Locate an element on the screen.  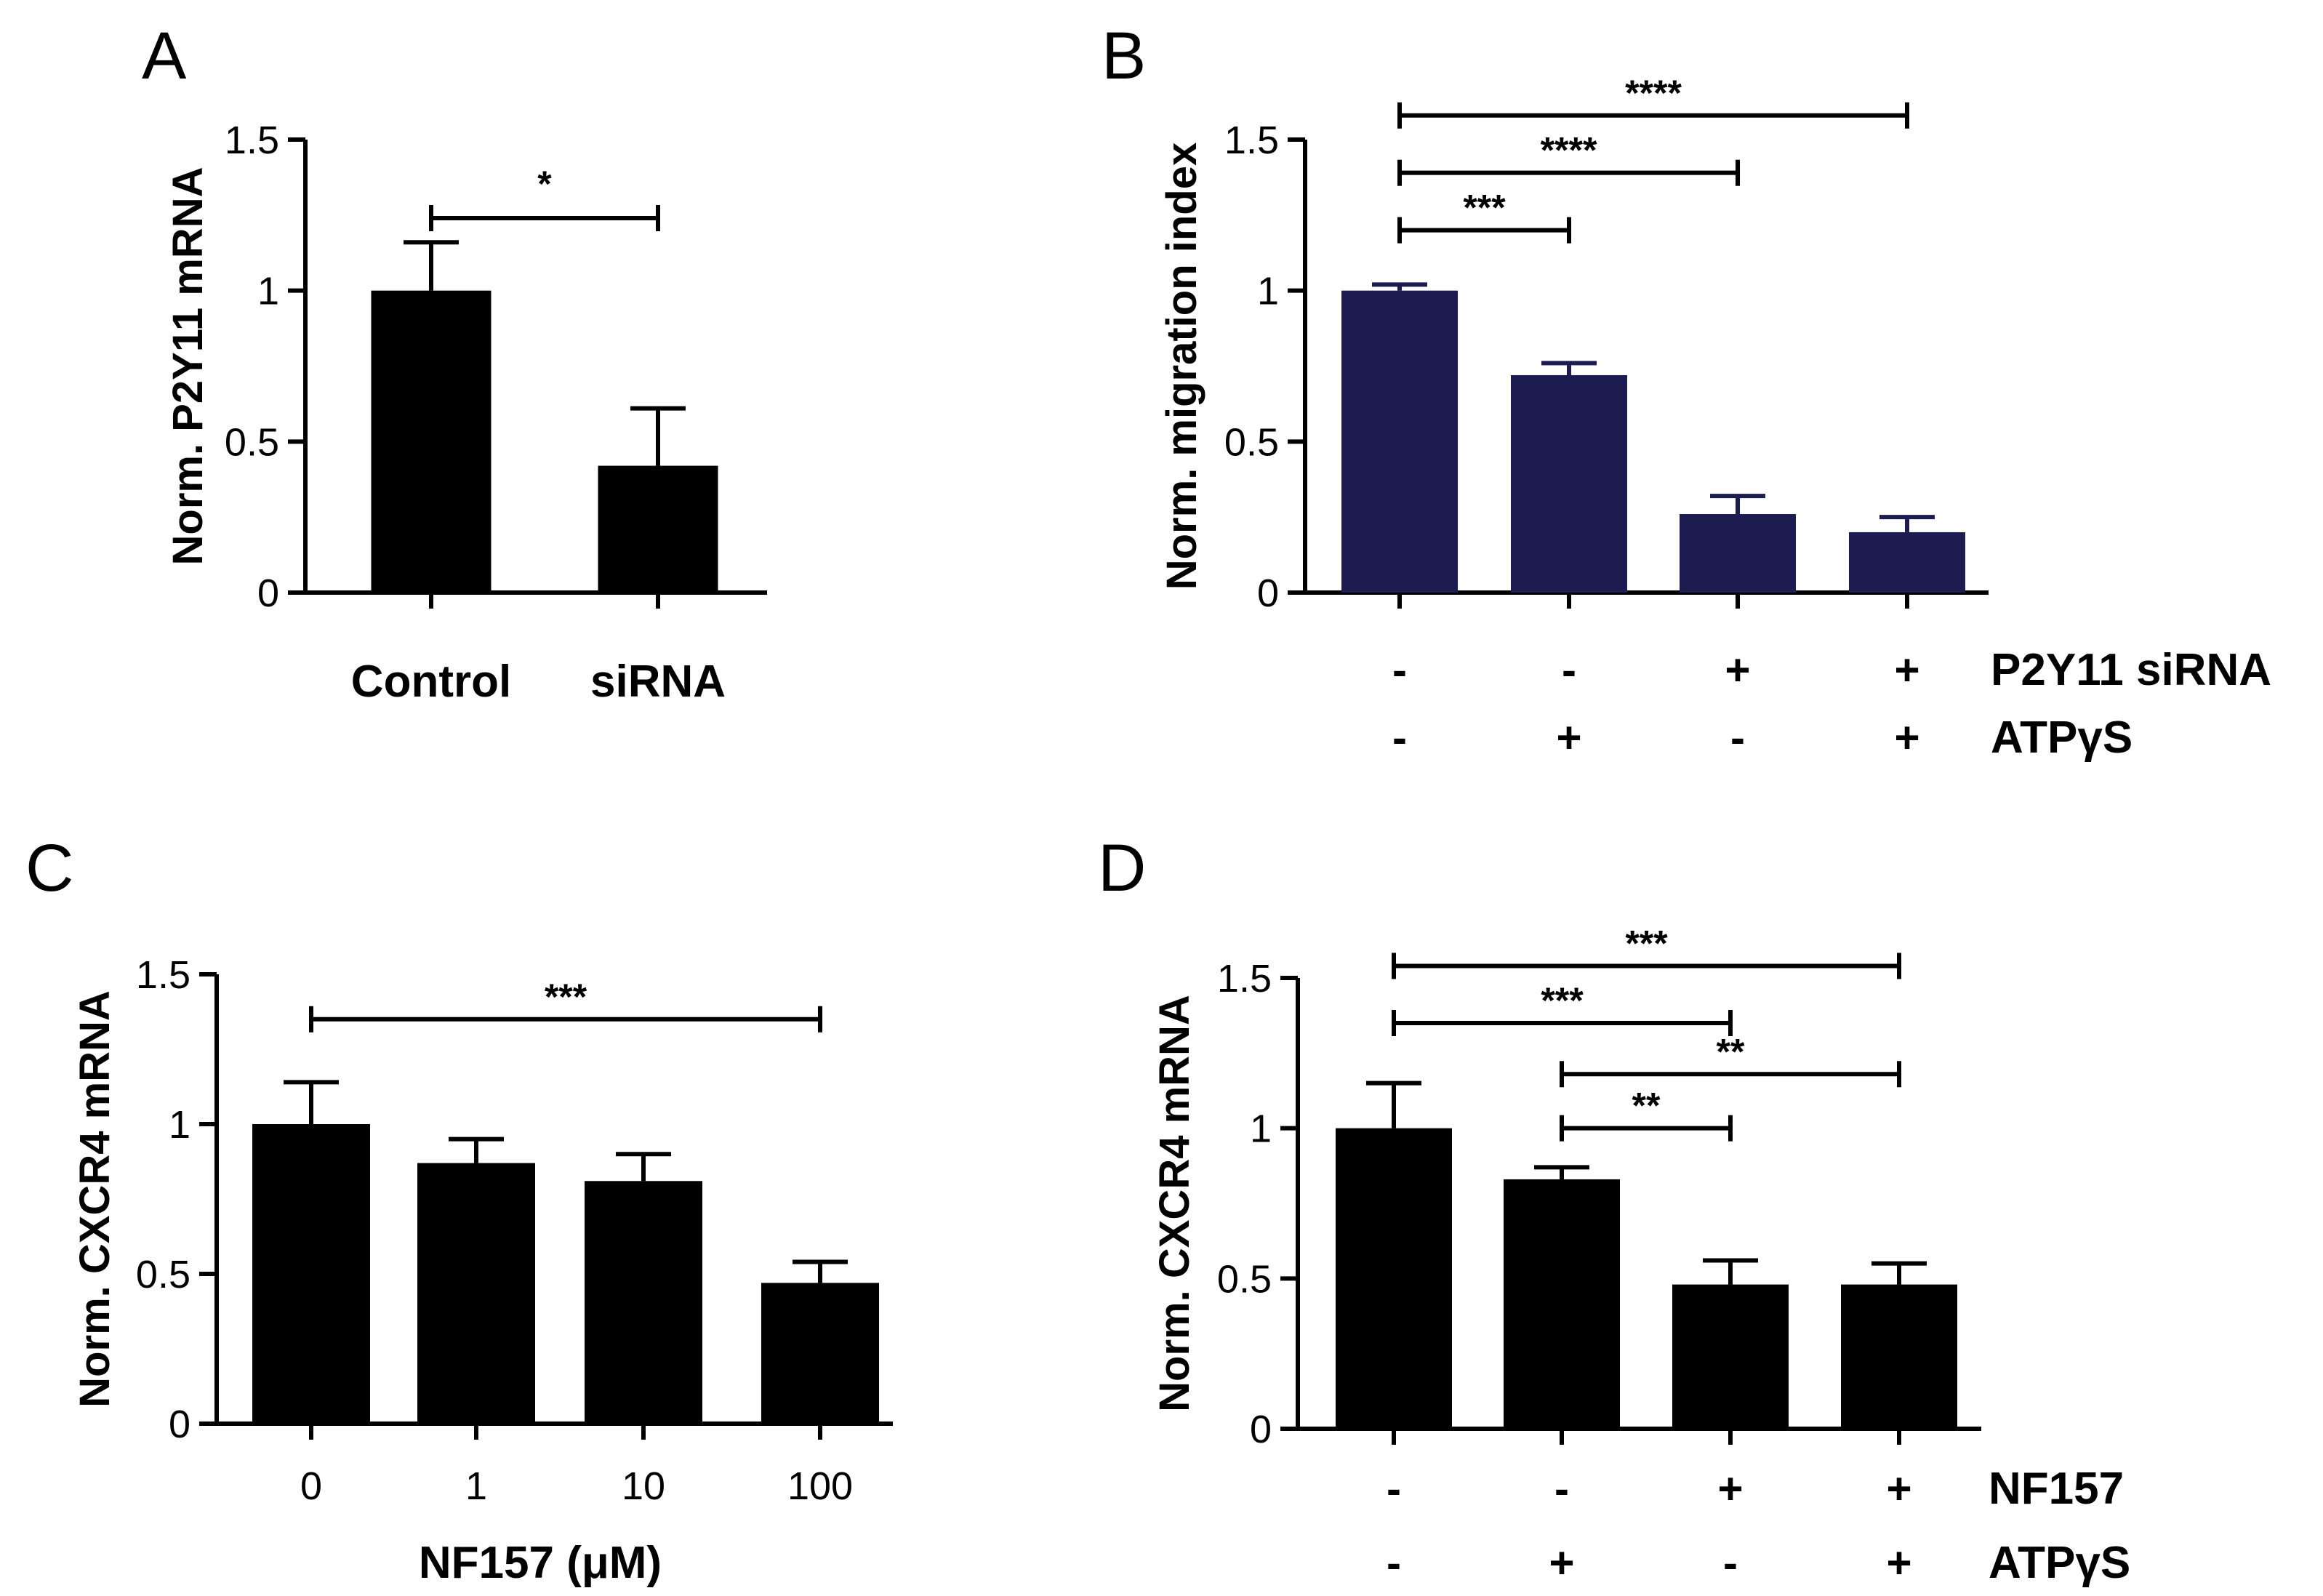
x-axis-title: NF157 (μM) is located at coordinates (540, 1563).